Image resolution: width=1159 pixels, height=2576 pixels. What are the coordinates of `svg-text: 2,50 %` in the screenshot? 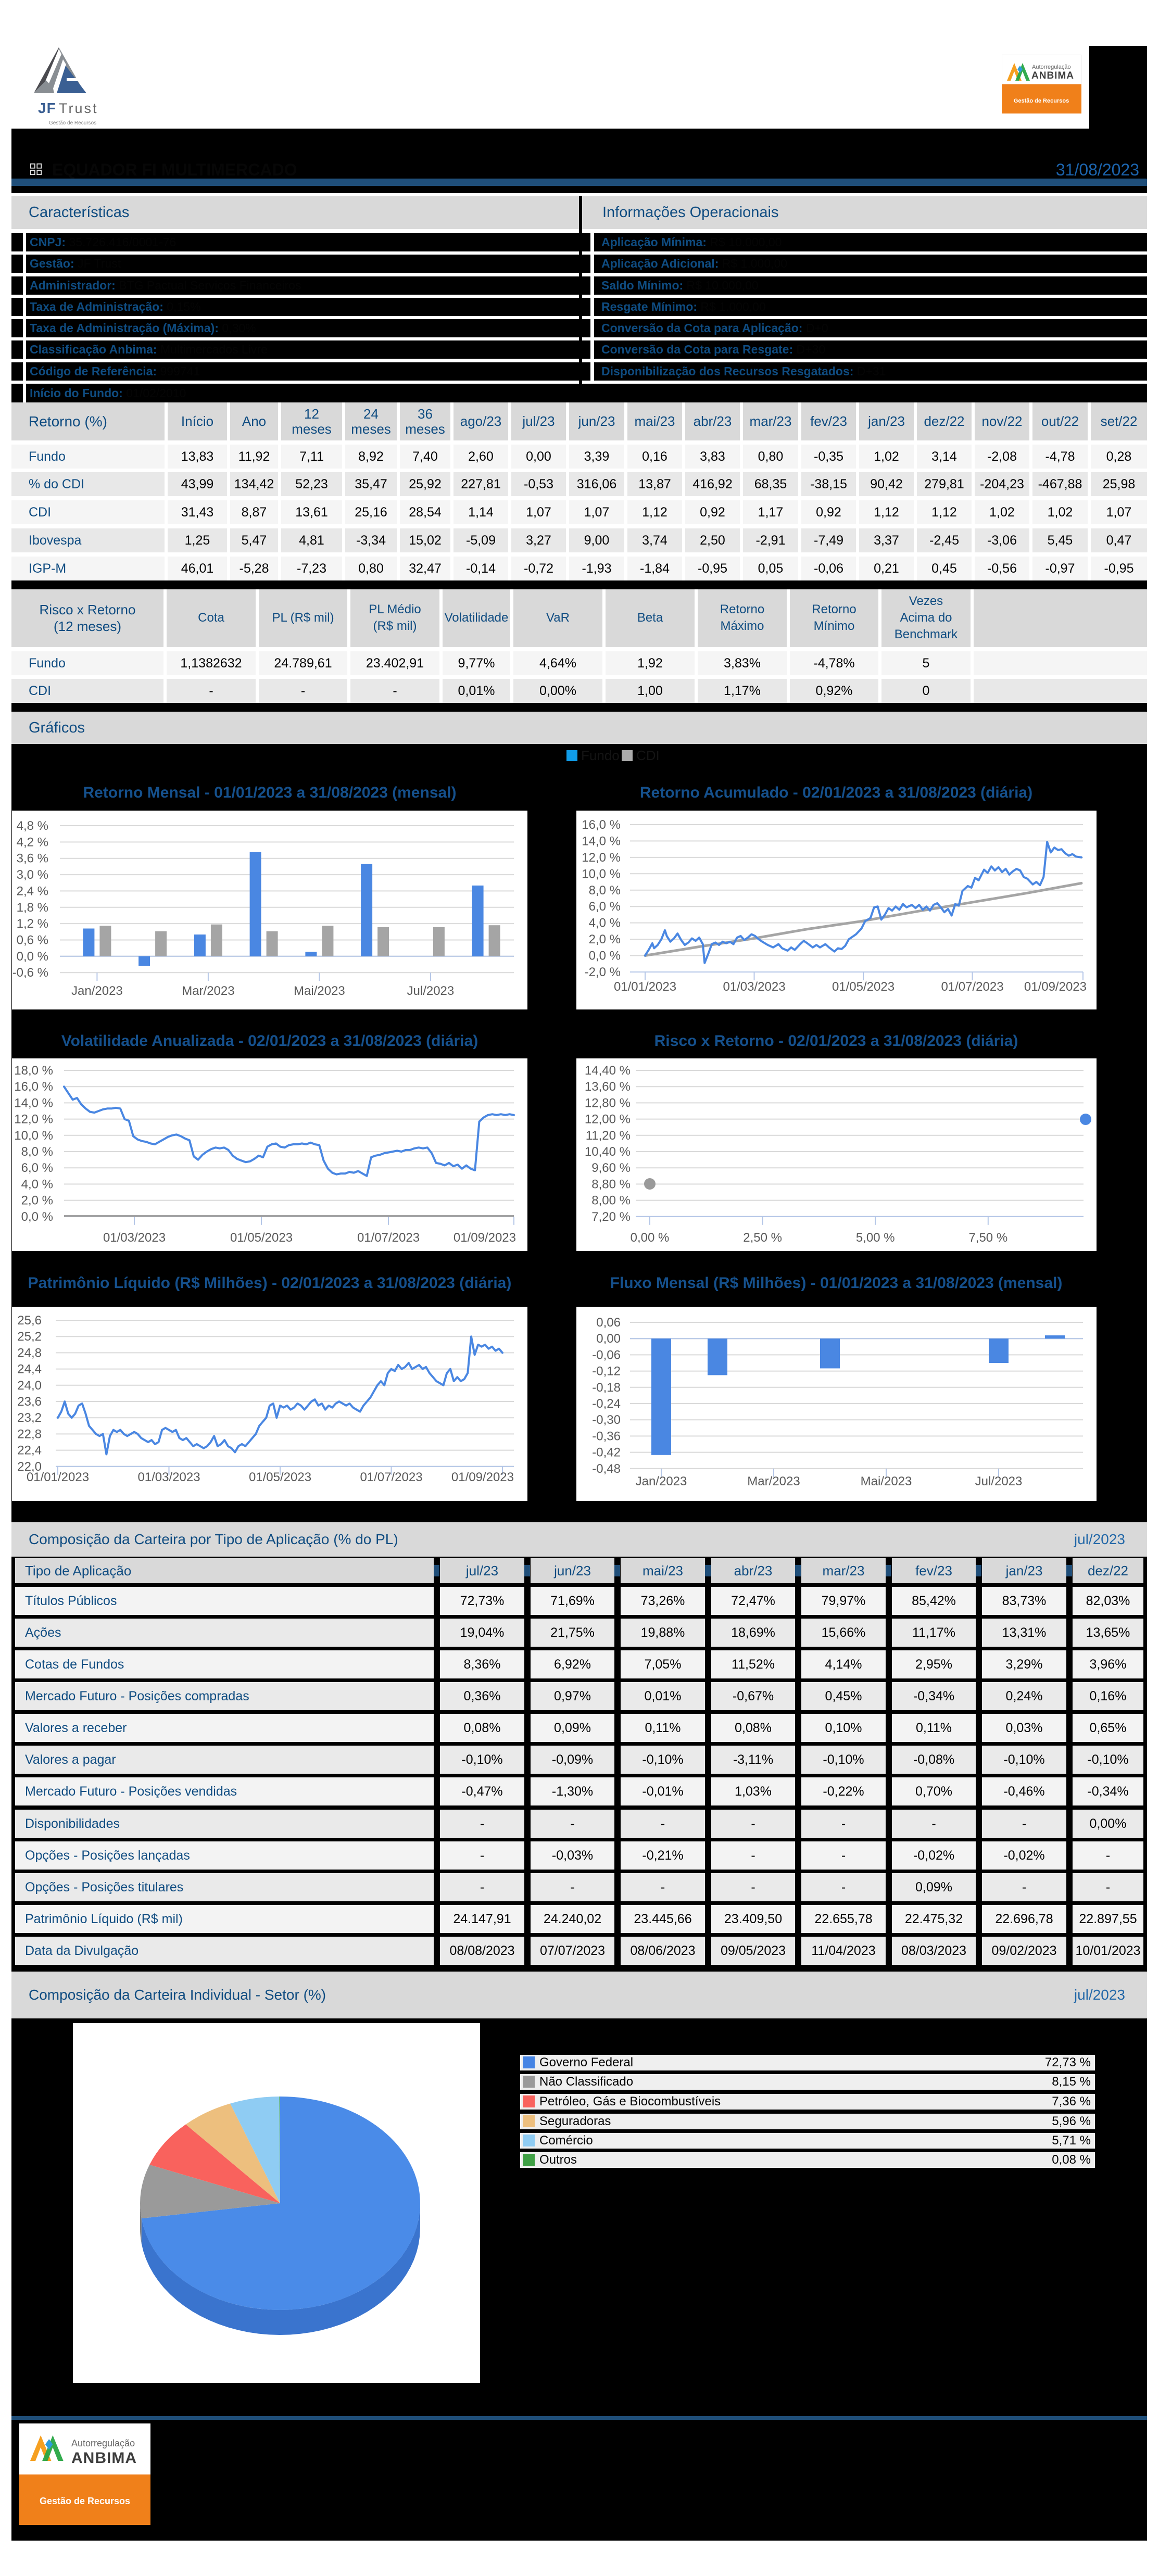 It's located at (762, 1238).